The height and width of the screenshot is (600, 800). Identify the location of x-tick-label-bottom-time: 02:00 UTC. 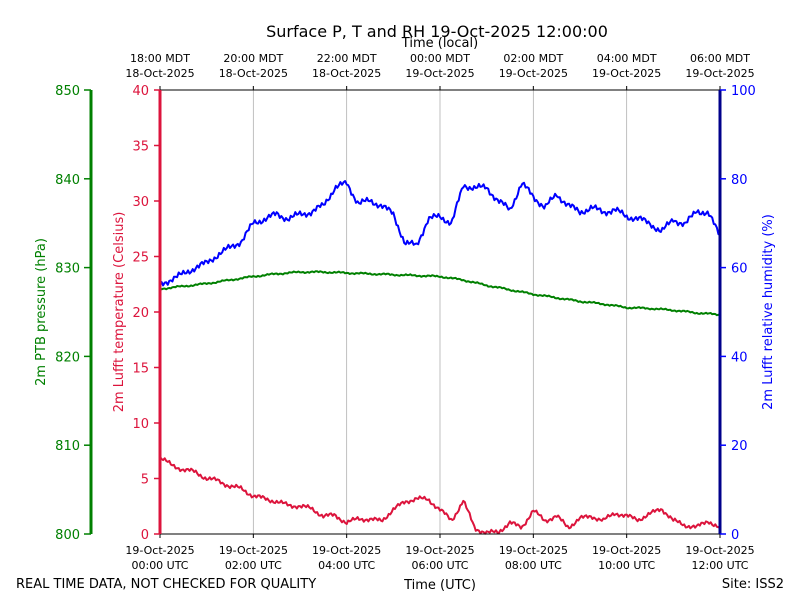
(253, 565).